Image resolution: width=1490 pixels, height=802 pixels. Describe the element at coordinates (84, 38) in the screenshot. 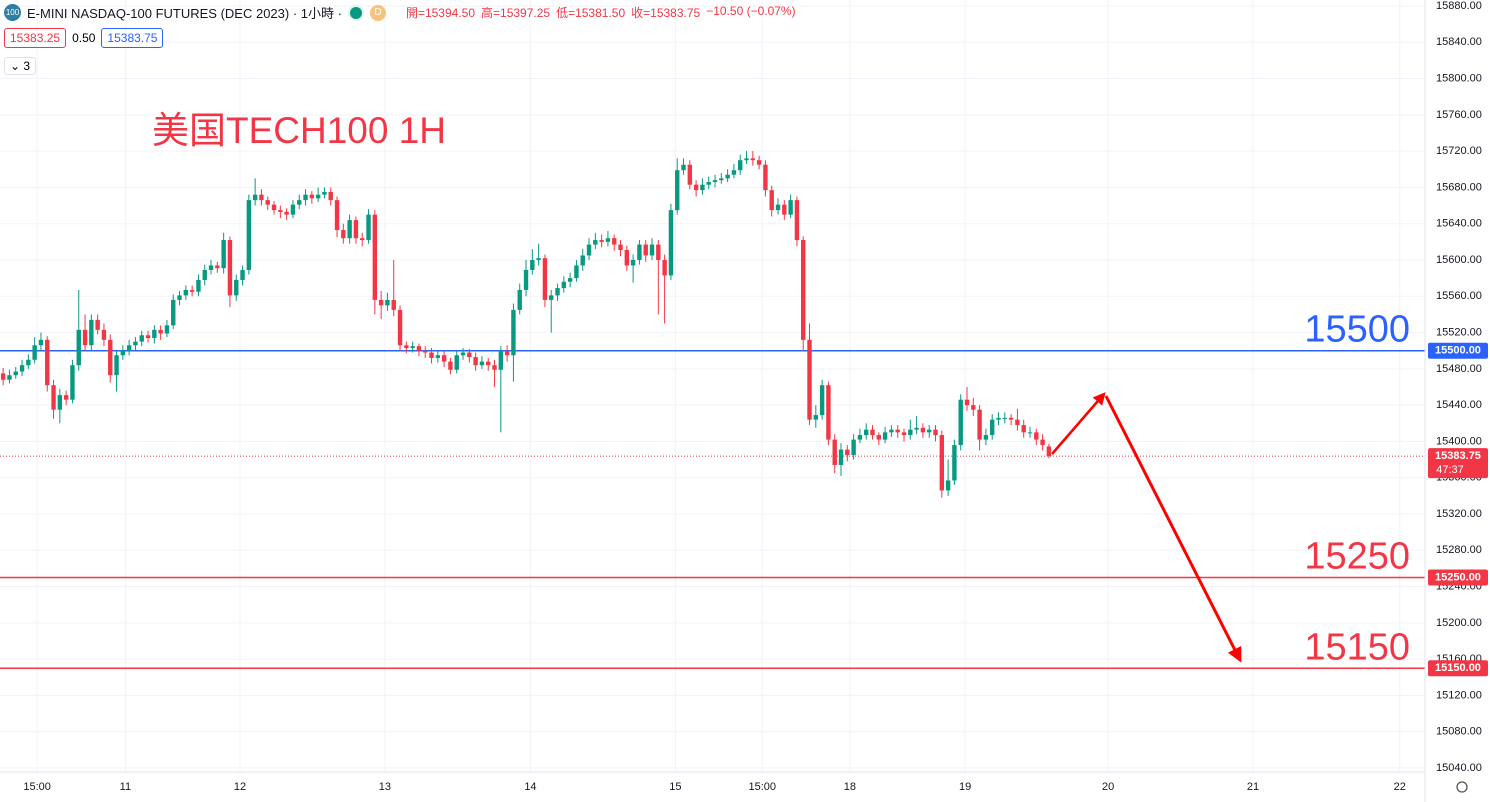

I see `quote-row: 15383.25 0.50 15383.75` at that location.